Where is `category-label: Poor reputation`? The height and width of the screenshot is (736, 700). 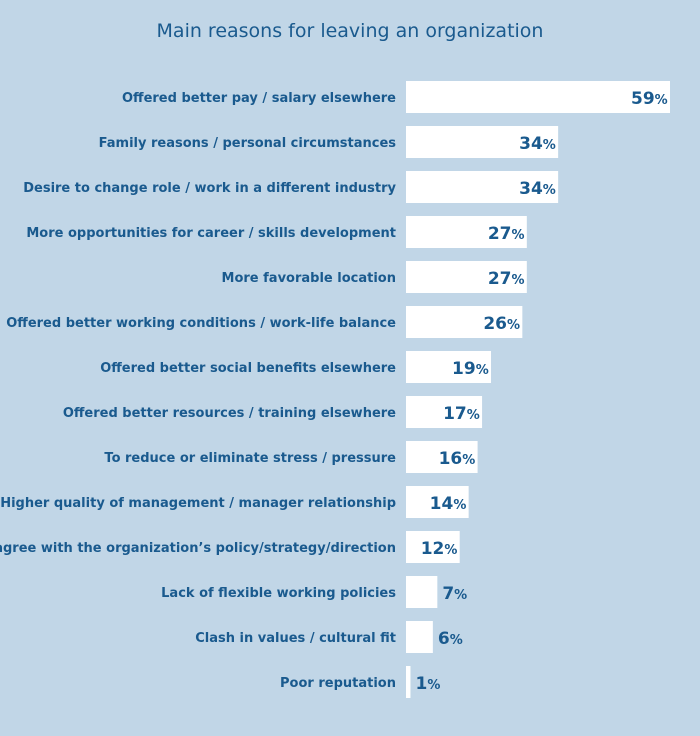
category-label: Poor reputation is located at coordinates (338, 683).